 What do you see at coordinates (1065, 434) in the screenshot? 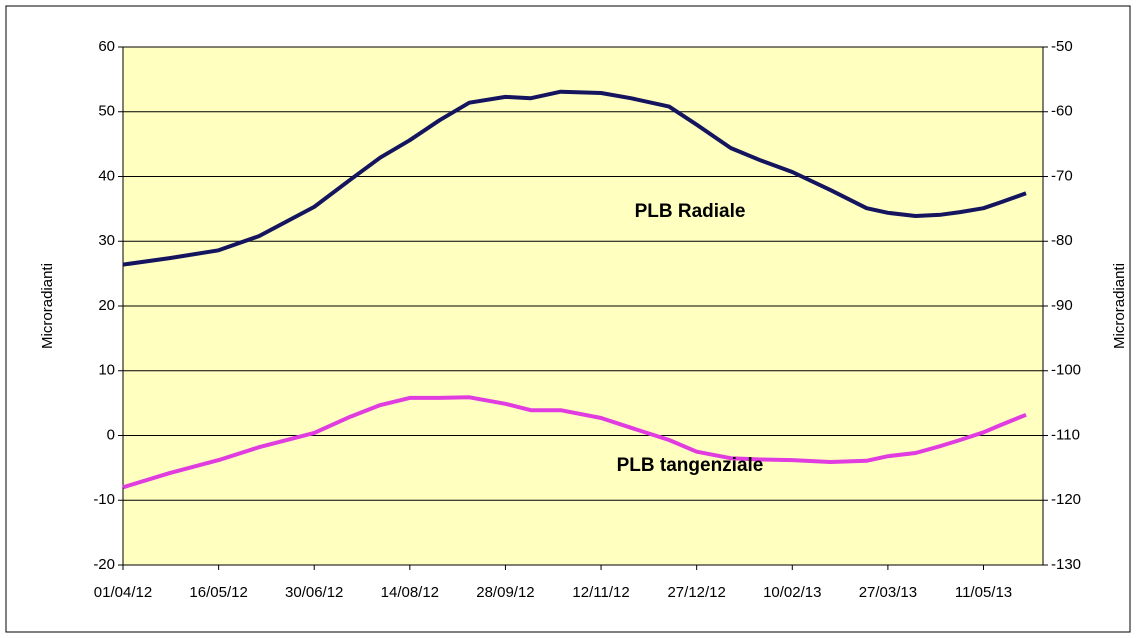
I see `y2-tick-label: -110` at bounding box center [1065, 434].